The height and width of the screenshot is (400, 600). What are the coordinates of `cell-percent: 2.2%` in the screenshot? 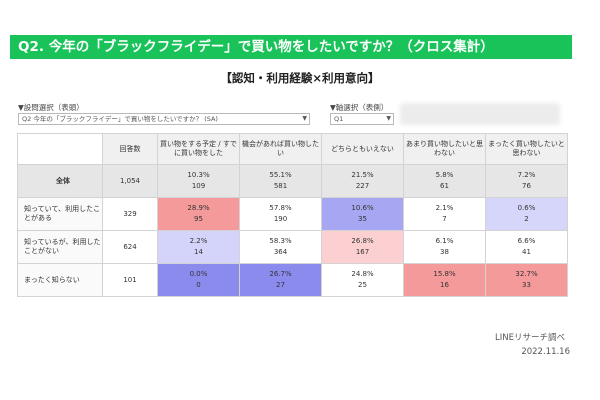 It's located at (198, 241).